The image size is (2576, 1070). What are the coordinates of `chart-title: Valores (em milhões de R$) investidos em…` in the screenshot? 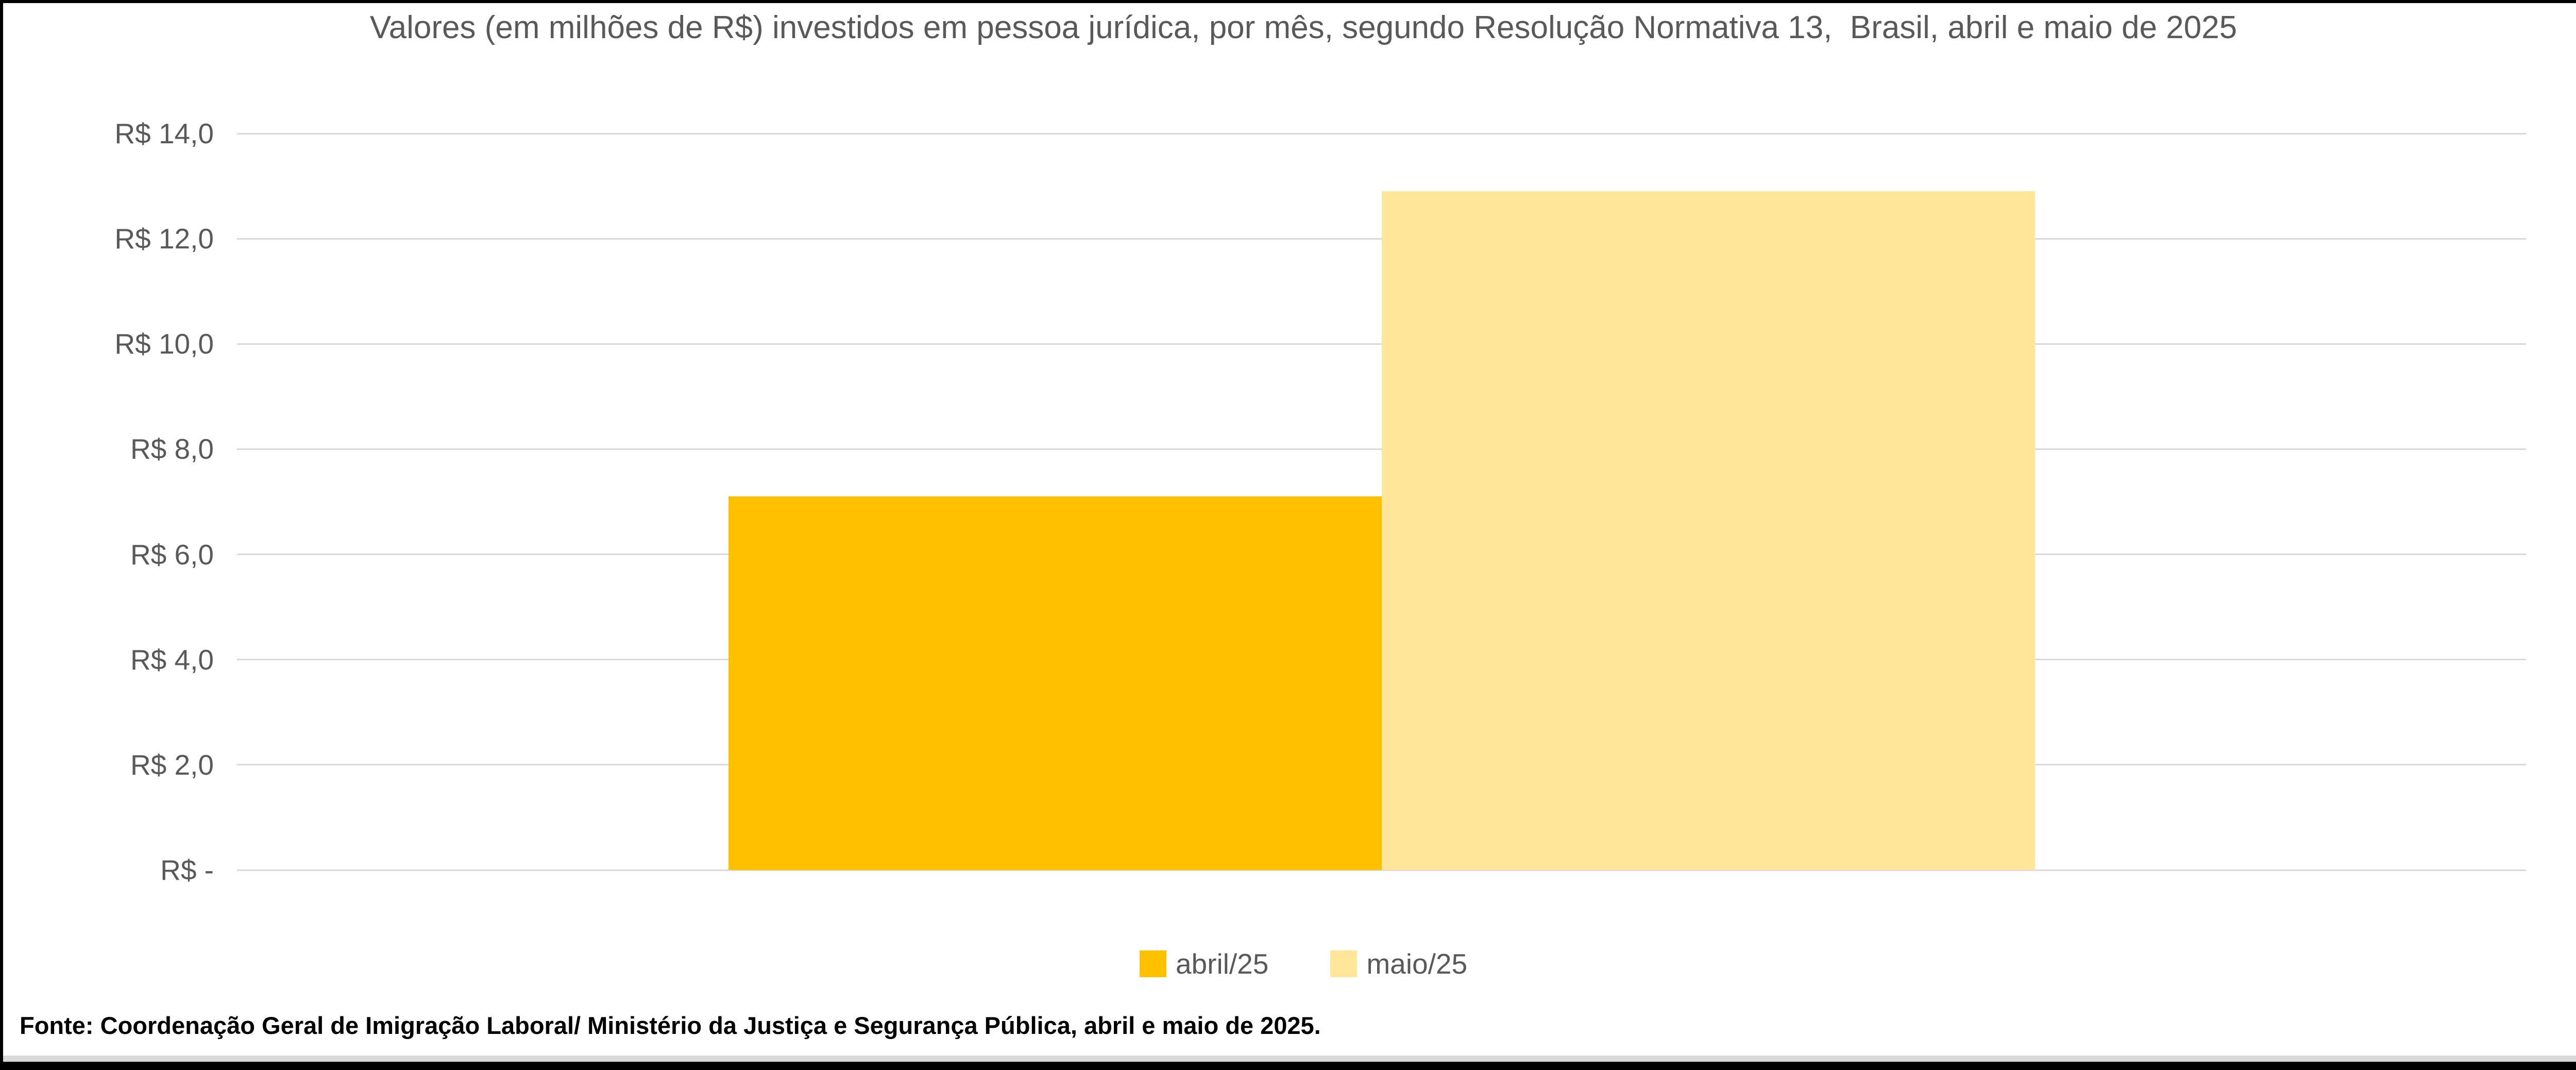 It's located at (1303, 28).